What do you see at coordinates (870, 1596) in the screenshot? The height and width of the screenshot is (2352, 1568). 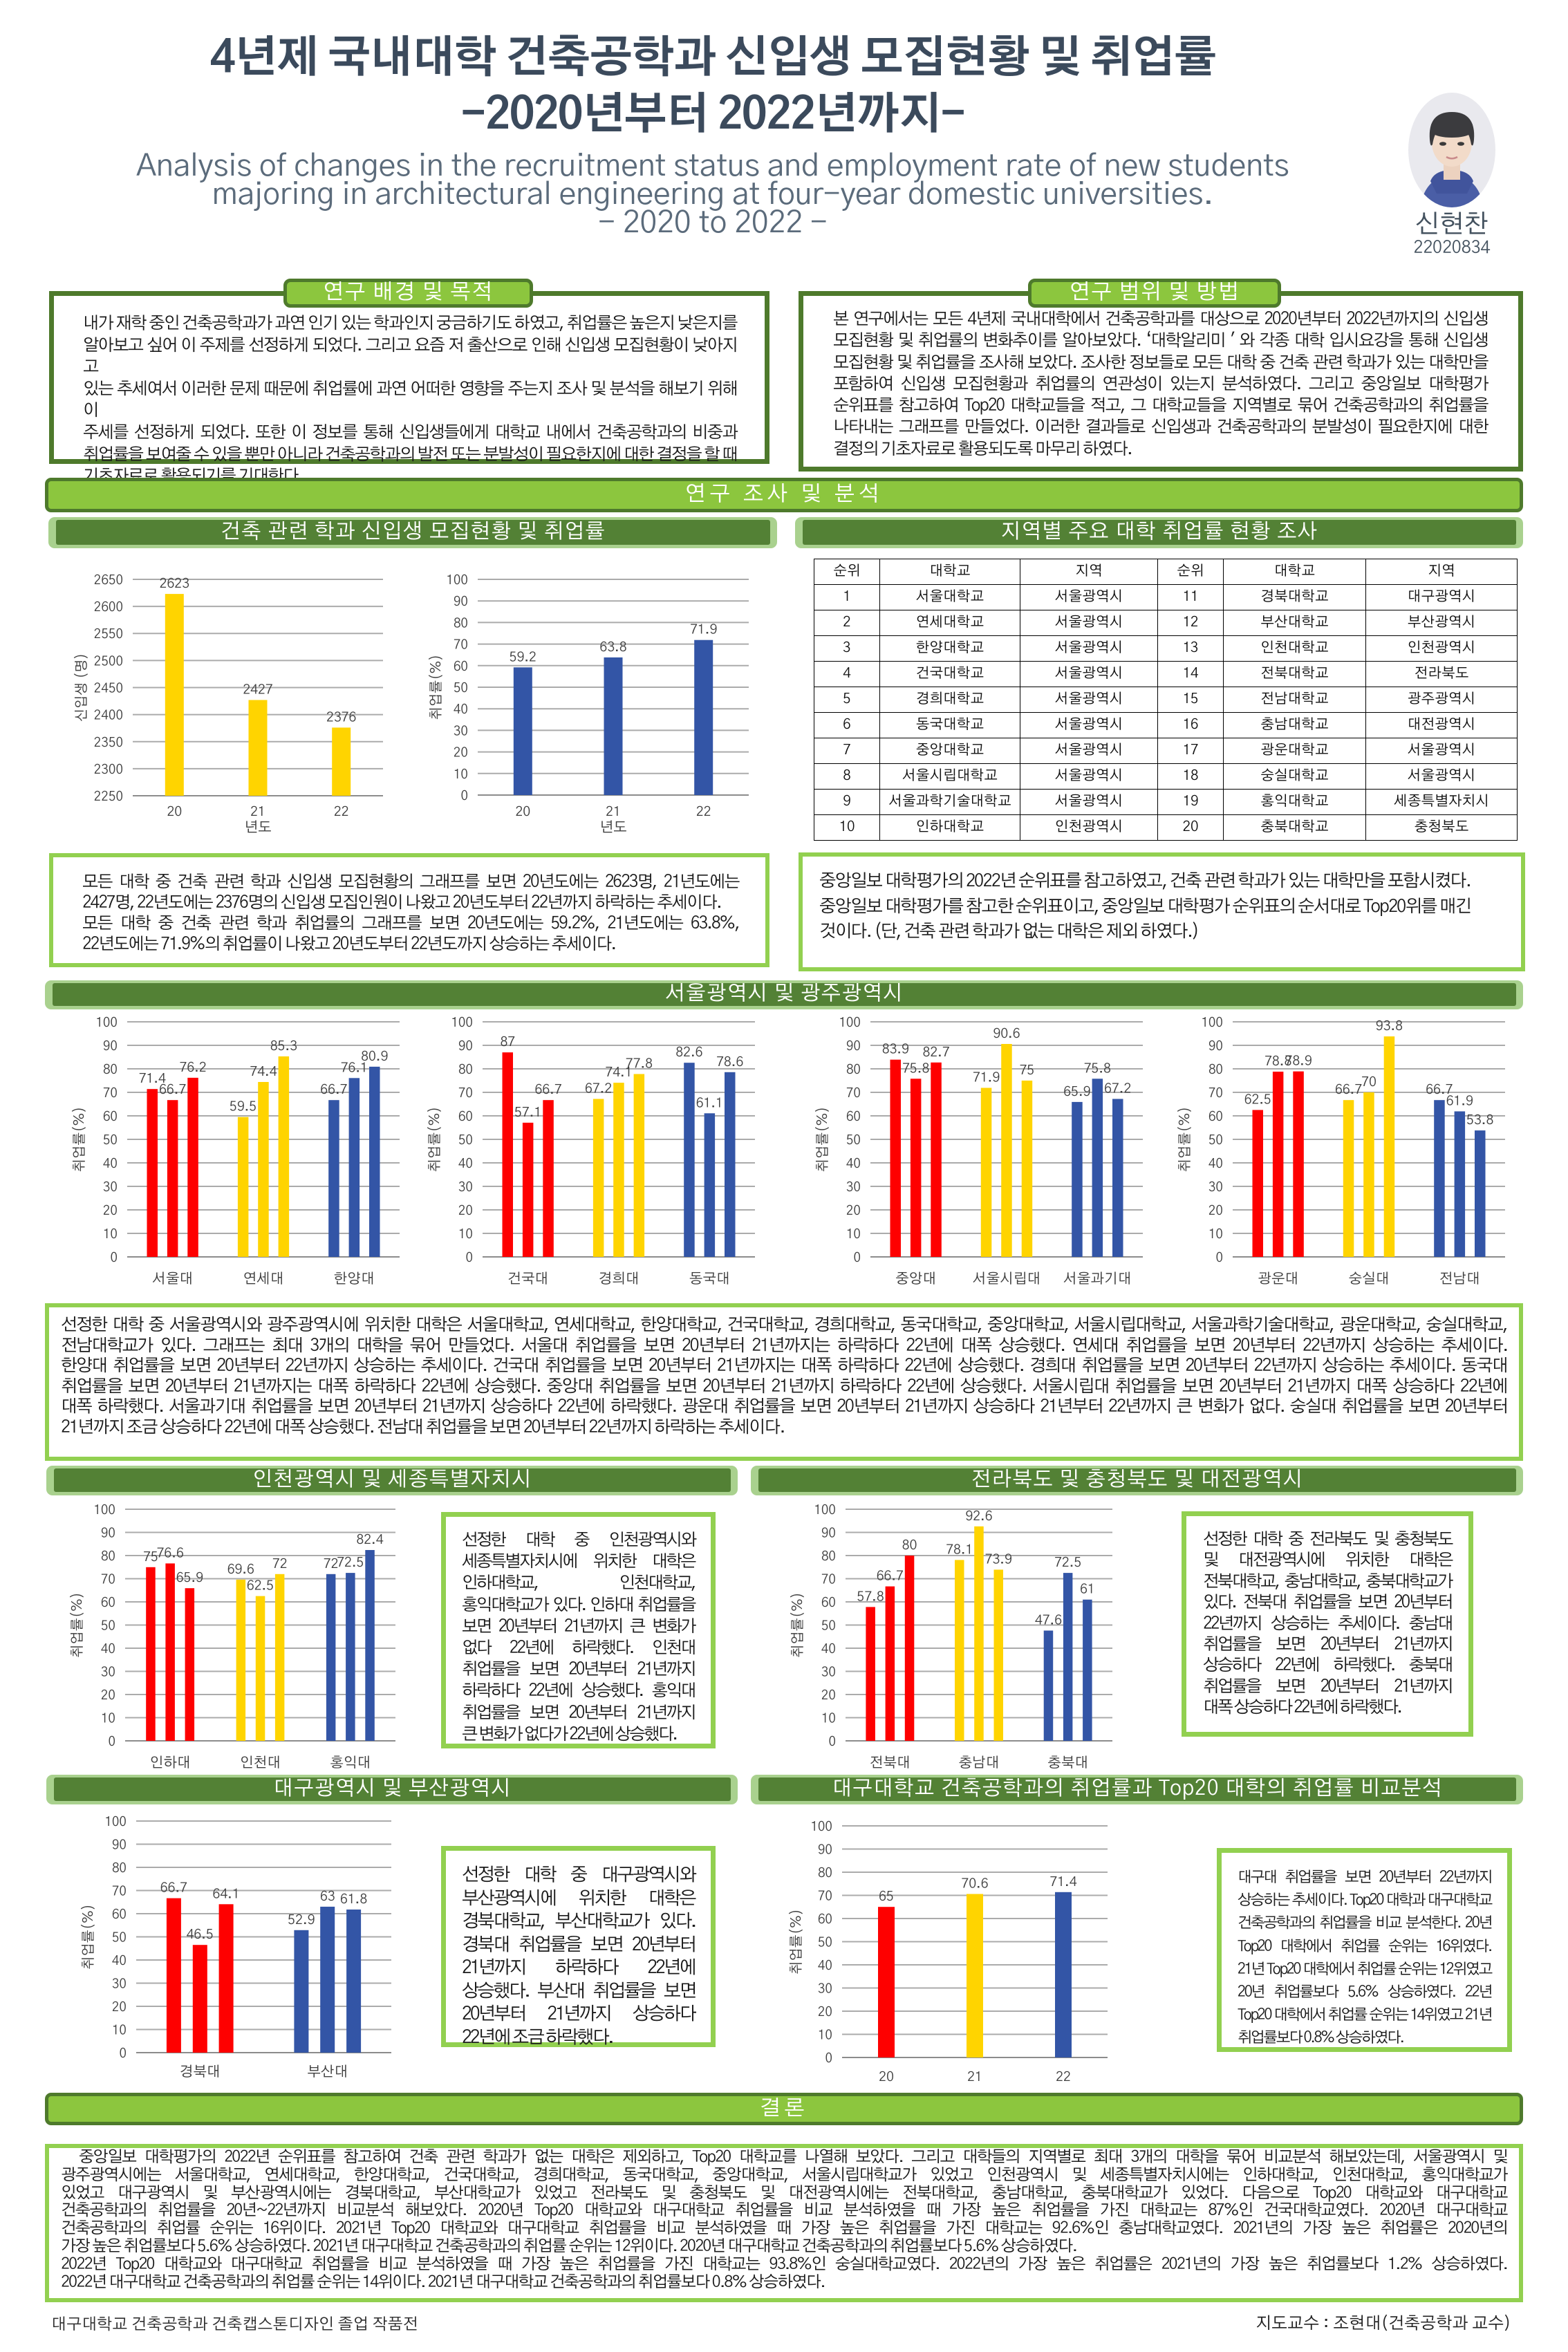 I see `svg-text: 57.8` at bounding box center [870, 1596].